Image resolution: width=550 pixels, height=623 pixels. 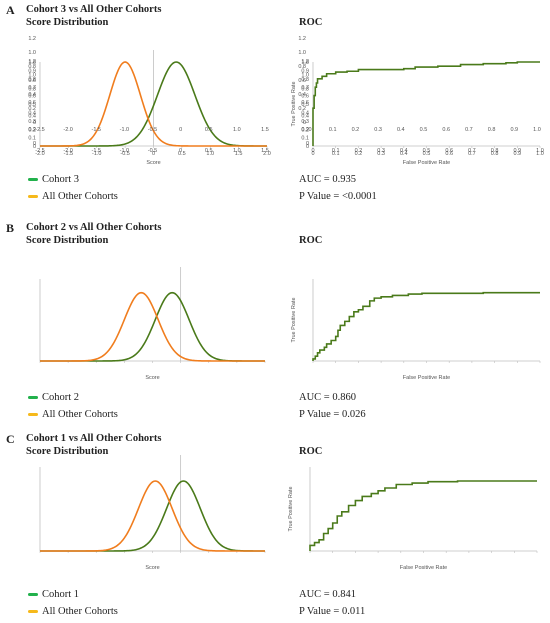 What do you see at coordinates (305, 71) in the screenshot?
I see `panel-a-roc-y-tick-label: 0.9` at bounding box center [305, 71].